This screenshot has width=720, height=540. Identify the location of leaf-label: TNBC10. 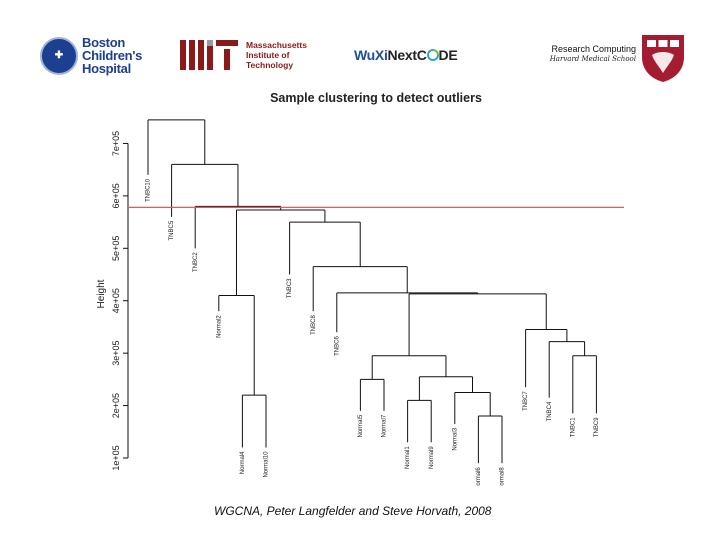
(149, 190).